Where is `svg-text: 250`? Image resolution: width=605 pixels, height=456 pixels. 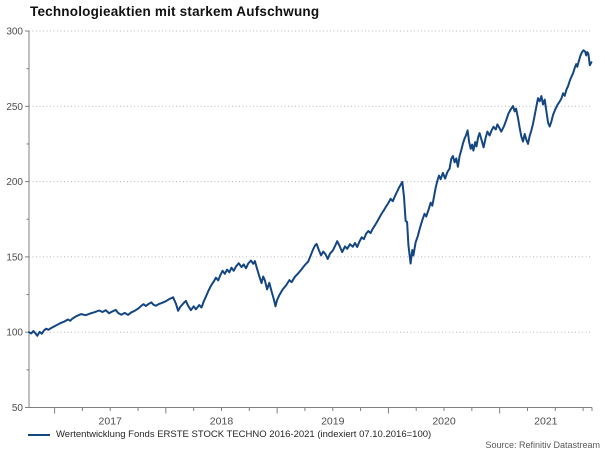 svg-text: 250 is located at coordinates (14, 107).